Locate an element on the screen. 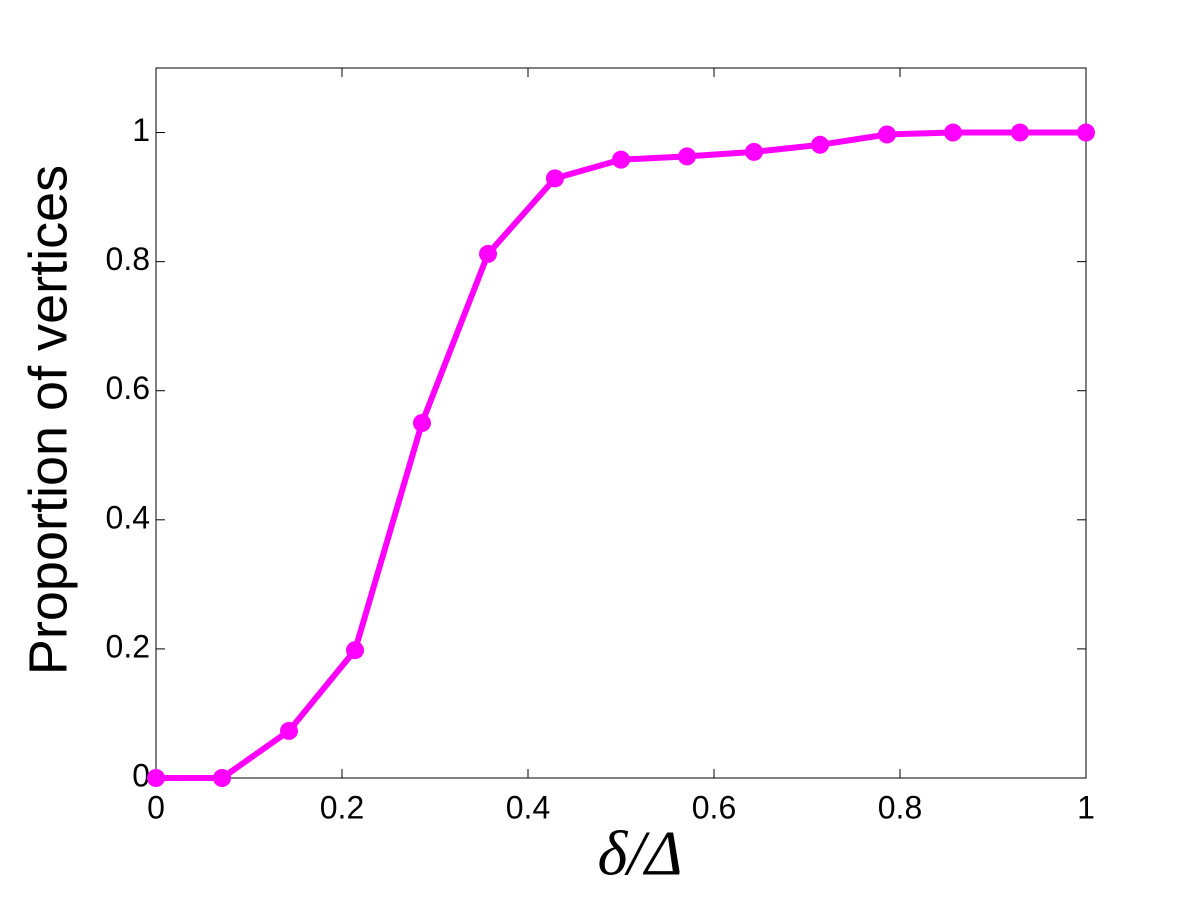 Image resolution: width=1200 pixels, height=900 pixels. y-tick-label: 0.6 is located at coordinates (128, 388).